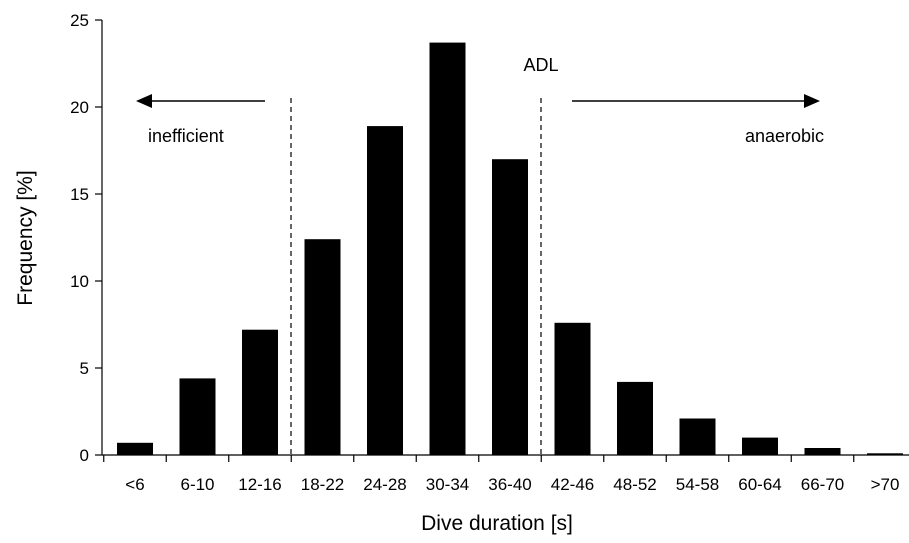 This screenshot has width=909, height=543. I want to click on x-tick-label: 6-10, so click(197, 484).